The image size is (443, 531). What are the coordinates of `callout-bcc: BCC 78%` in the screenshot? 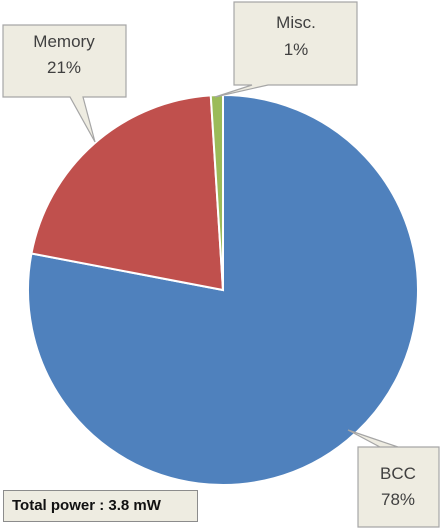 It's located at (393, 478).